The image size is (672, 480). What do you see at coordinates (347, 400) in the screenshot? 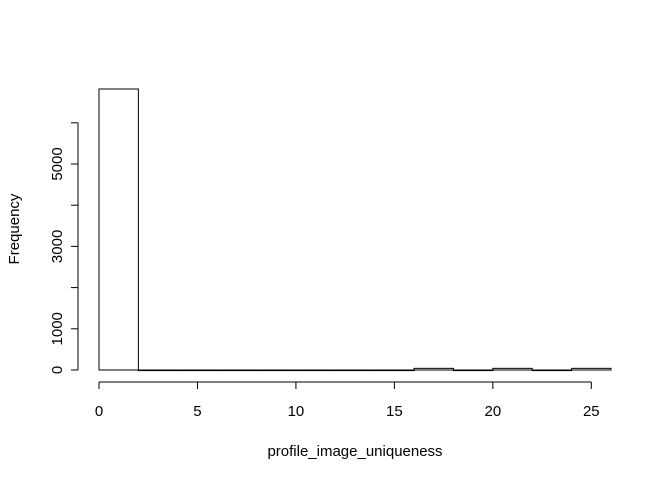
I see `x-axis: 0 5 10 15 20 25` at bounding box center [347, 400].